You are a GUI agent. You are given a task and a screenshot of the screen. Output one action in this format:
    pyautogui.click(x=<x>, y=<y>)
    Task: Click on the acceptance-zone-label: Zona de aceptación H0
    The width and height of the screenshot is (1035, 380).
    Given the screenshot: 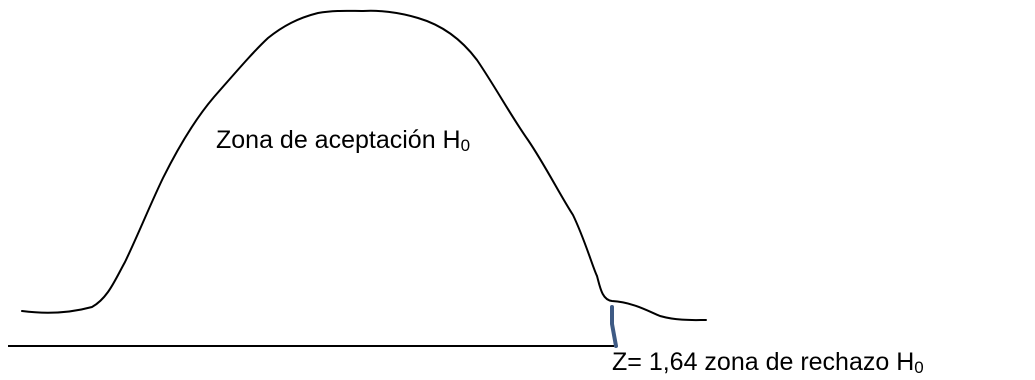 What is the action you would take?
    pyautogui.click(x=343, y=140)
    